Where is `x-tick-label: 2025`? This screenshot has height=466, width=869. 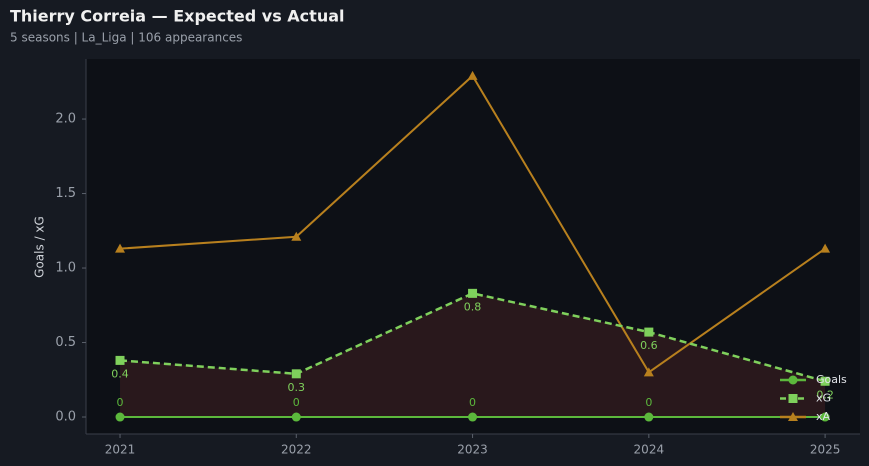
x-tick-label: 2025 is located at coordinates (825, 450).